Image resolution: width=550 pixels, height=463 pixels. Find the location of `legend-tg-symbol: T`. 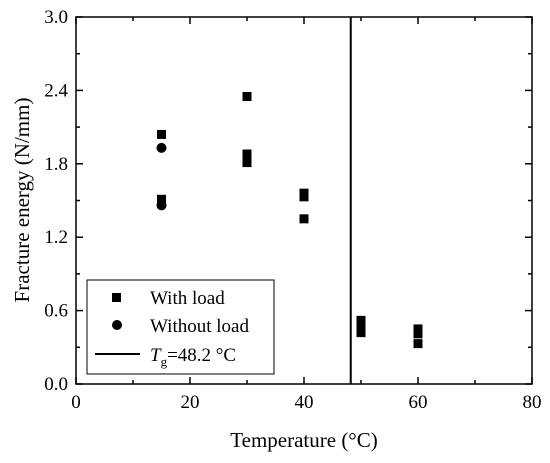

legend-tg-symbol: T is located at coordinates (156, 355).